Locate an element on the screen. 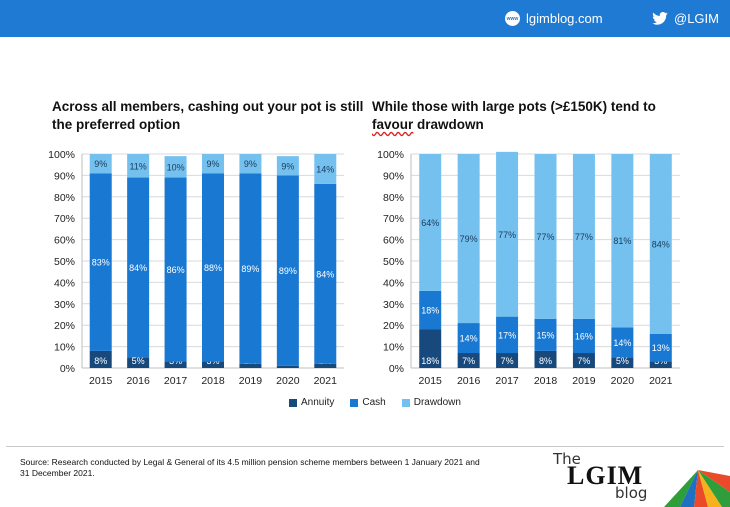 This screenshot has width=730, height=507. right-ytick-label: 20% is located at coordinates (393, 326).